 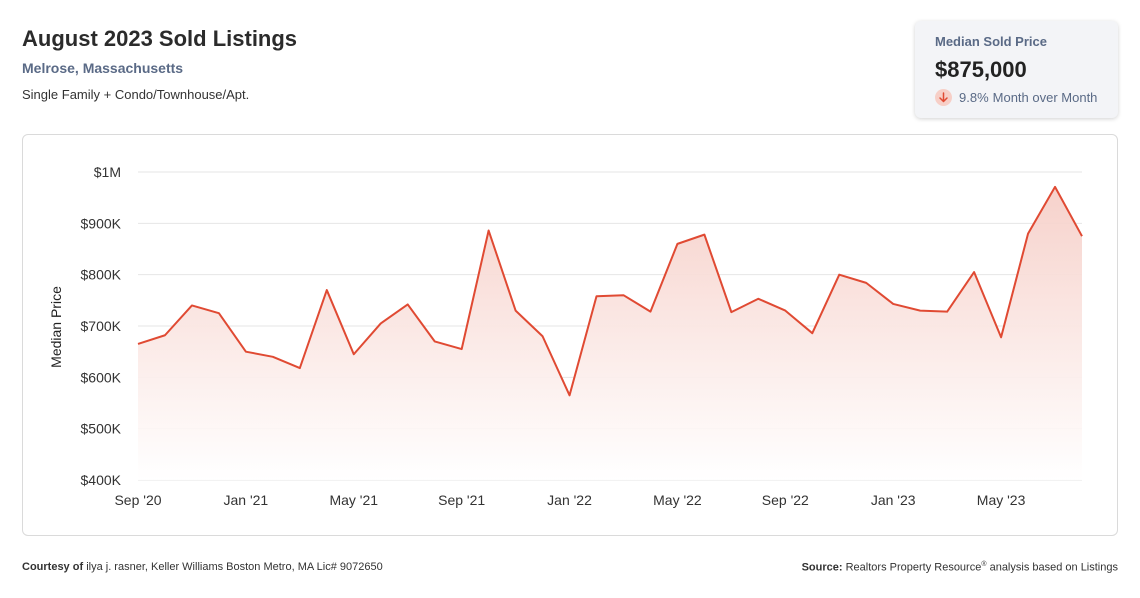 What do you see at coordinates (981, 69) in the screenshot?
I see `kpi-value: $875,000` at bounding box center [981, 69].